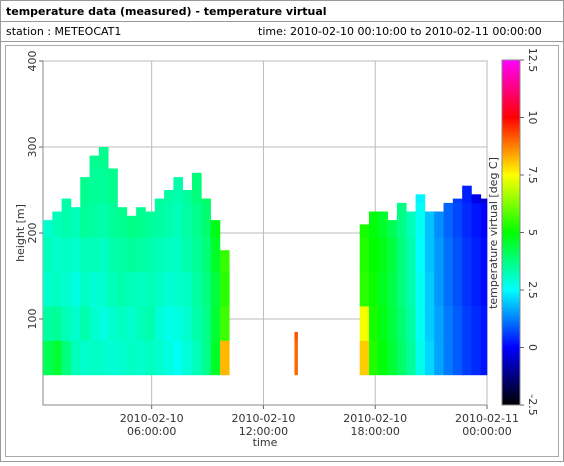 The width and height of the screenshot is (564, 466). Describe the element at coordinates (486, 431) in the screenshot. I see `x-tick-label: 00:00:00` at that location.